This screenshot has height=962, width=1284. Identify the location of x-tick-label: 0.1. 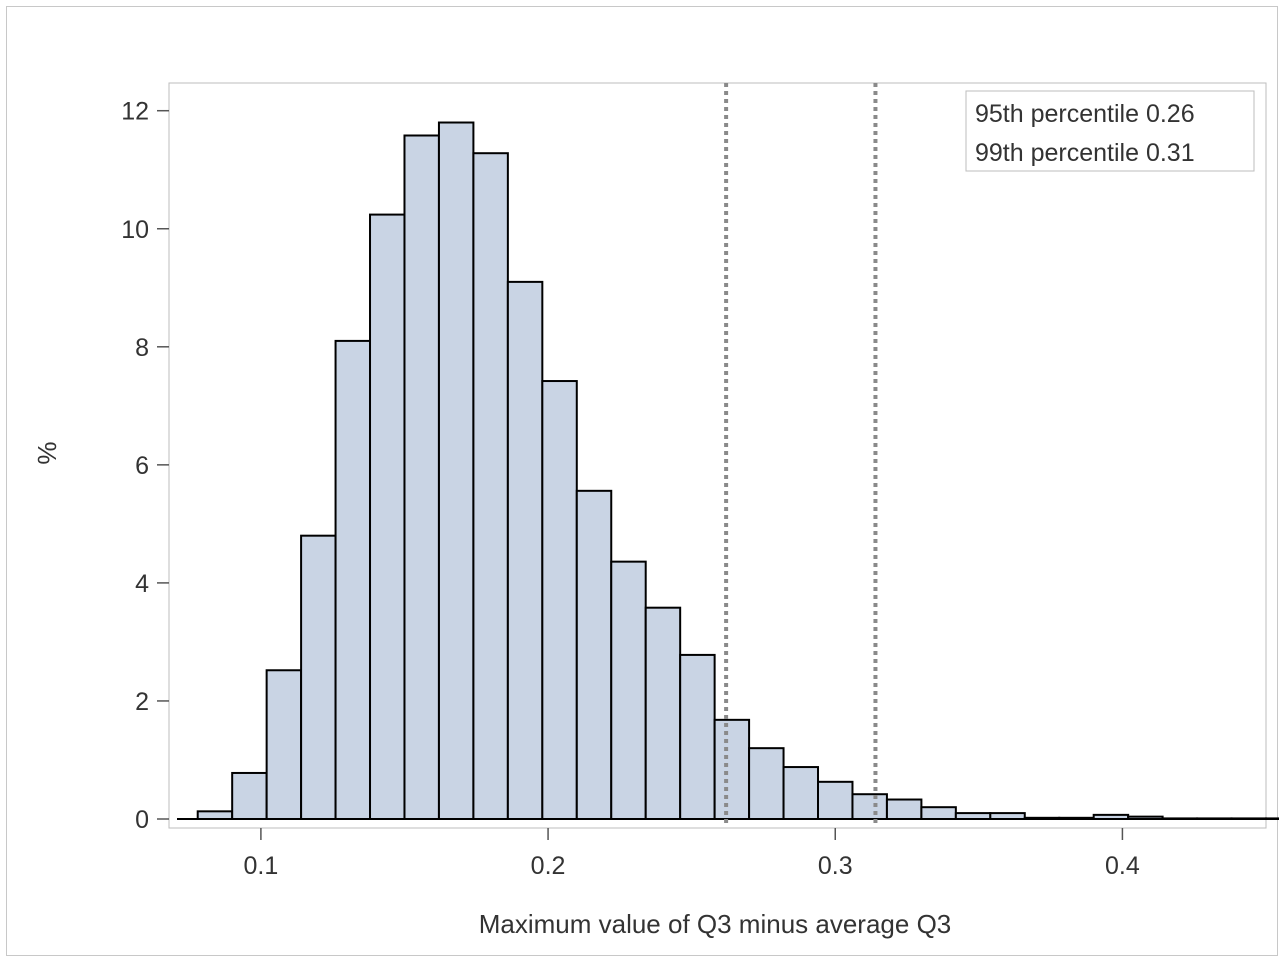
(261, 866).